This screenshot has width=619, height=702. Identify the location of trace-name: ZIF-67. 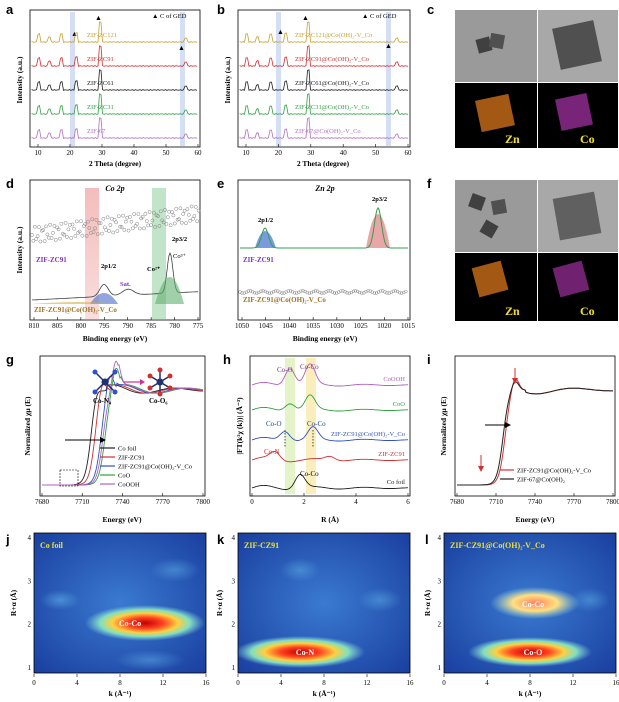
(96, 131).